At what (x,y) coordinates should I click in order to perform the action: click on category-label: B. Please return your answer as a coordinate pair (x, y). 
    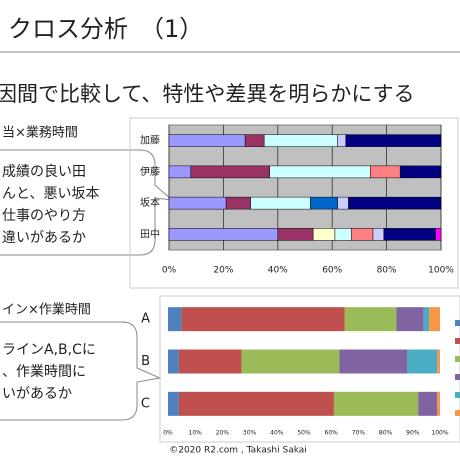
    Looking at the image, I should click on (145, 361).